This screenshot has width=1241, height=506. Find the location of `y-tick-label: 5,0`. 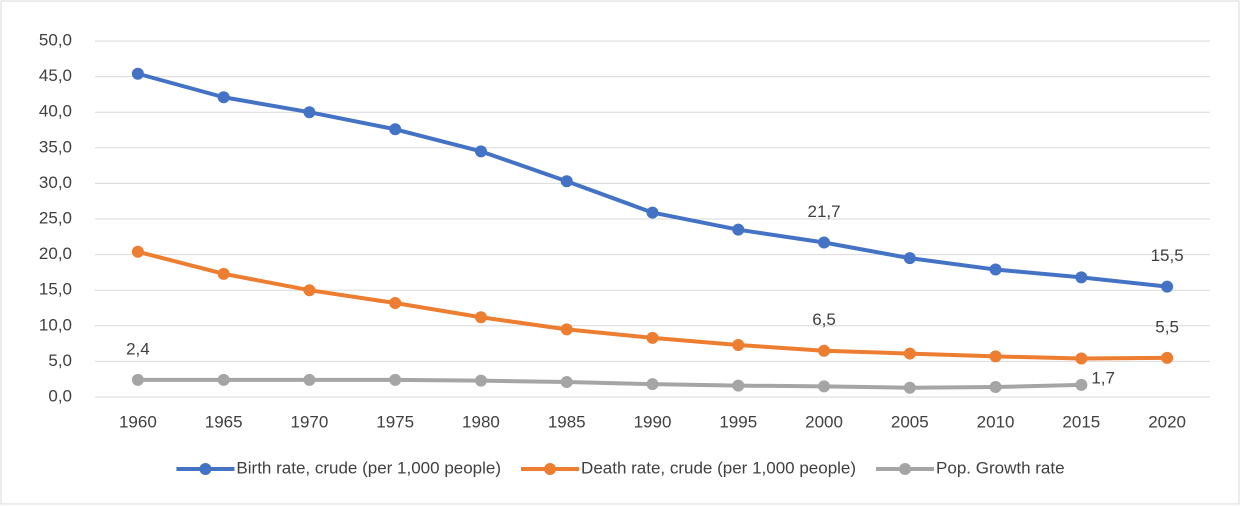

y-tick-label: 5,0 is located at coordinates (60, 360).